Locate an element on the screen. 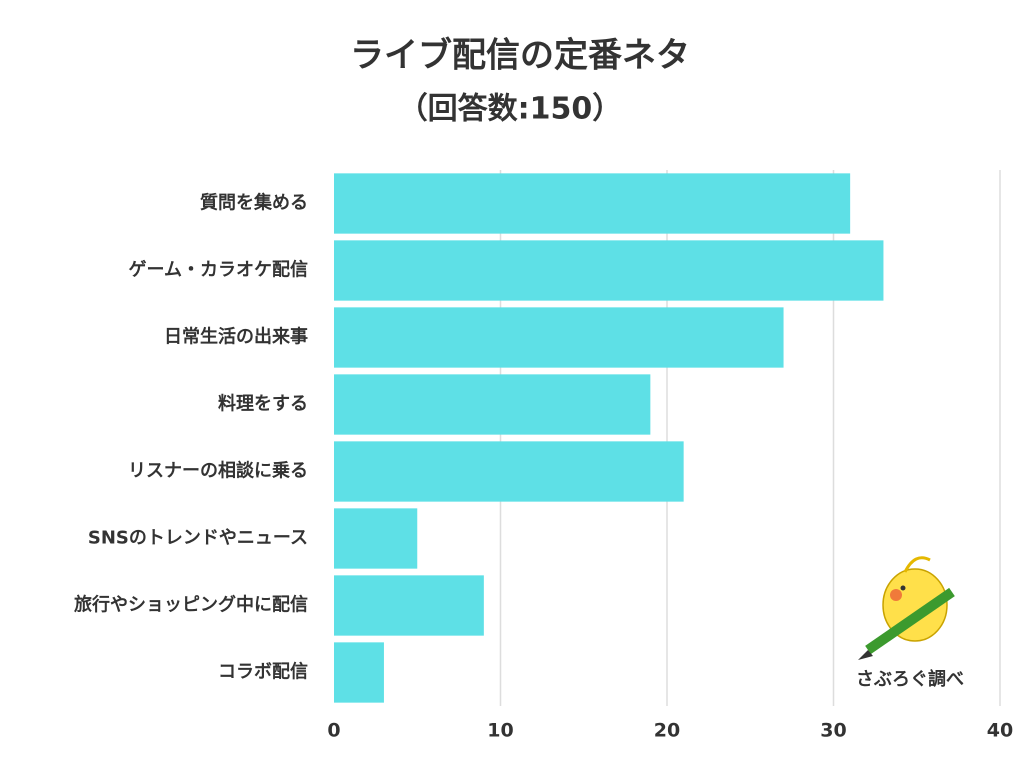 This screenshot has width=1024, height=768. mascot: さぶろぐ調べ is located at coordinates (910, 623).